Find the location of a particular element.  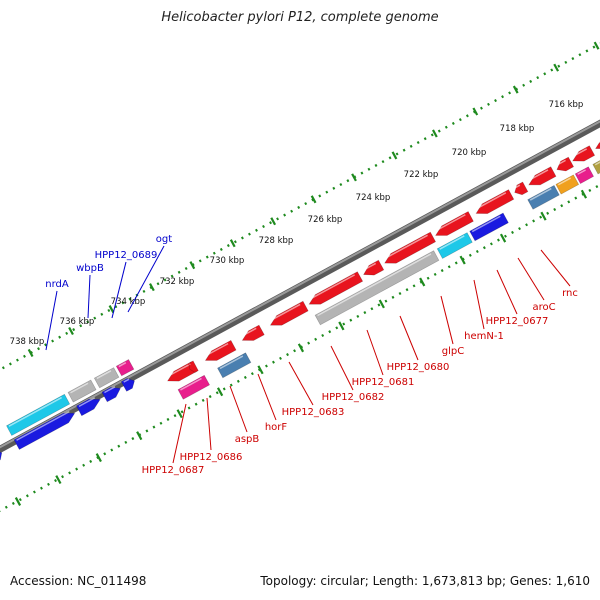

scale-label: 718 kbp is located at coordinates (517, 129).